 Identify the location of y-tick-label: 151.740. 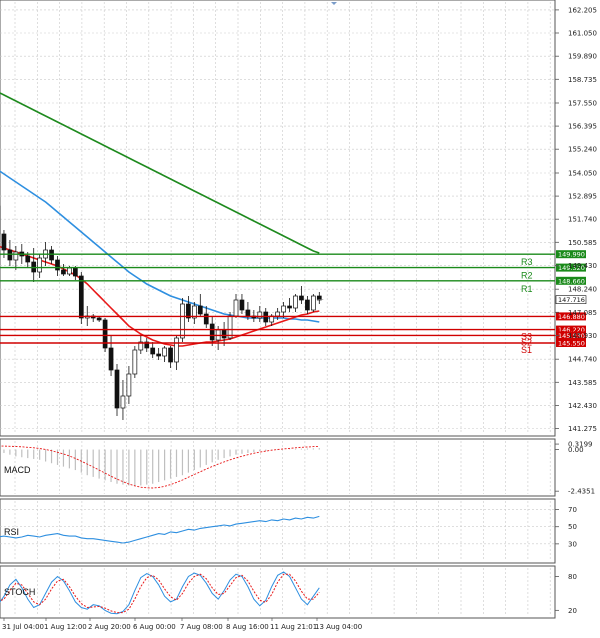
(582, 220).